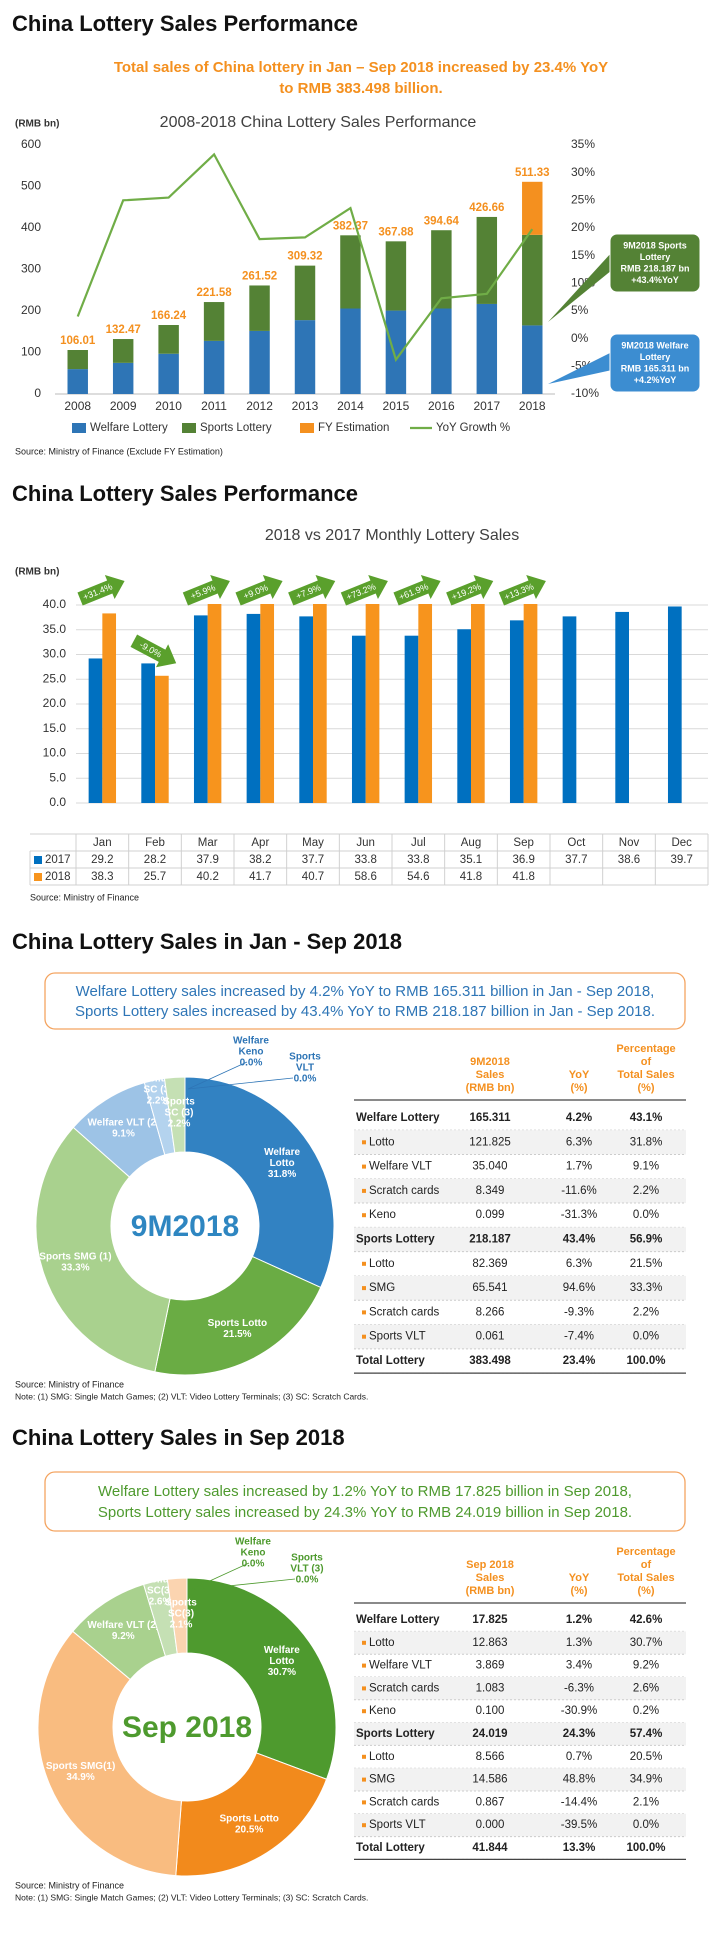 Image resolution: width=723 pixels, height=1936 pixels. What do you see at coordinates (645, 1075) in the screenshot?
I see `table-header: Total Sales` at bounding box center [645, 1075].